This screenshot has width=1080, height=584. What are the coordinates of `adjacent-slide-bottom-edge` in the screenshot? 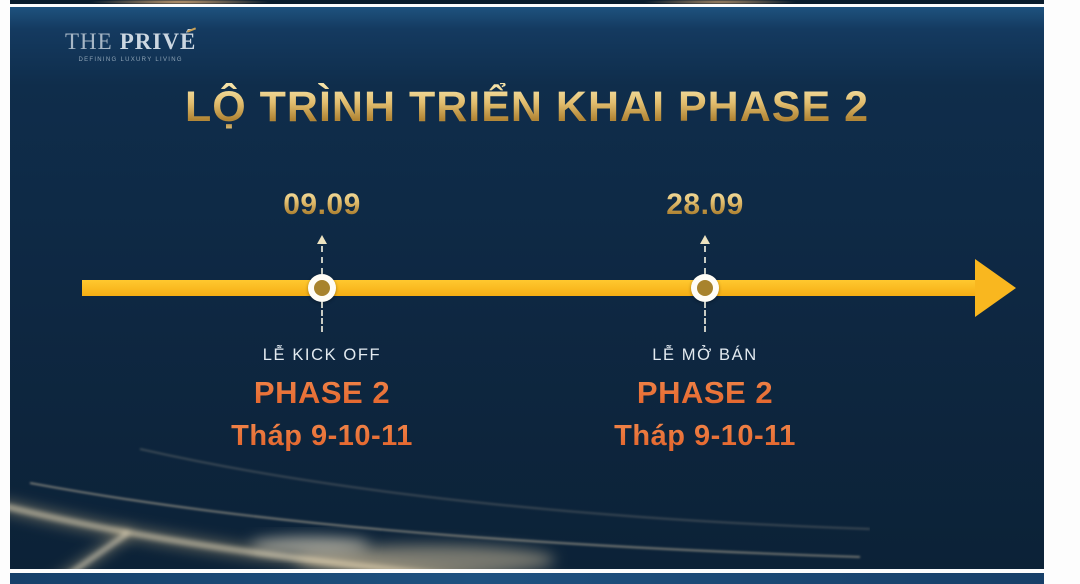 It's located at (527, 578).